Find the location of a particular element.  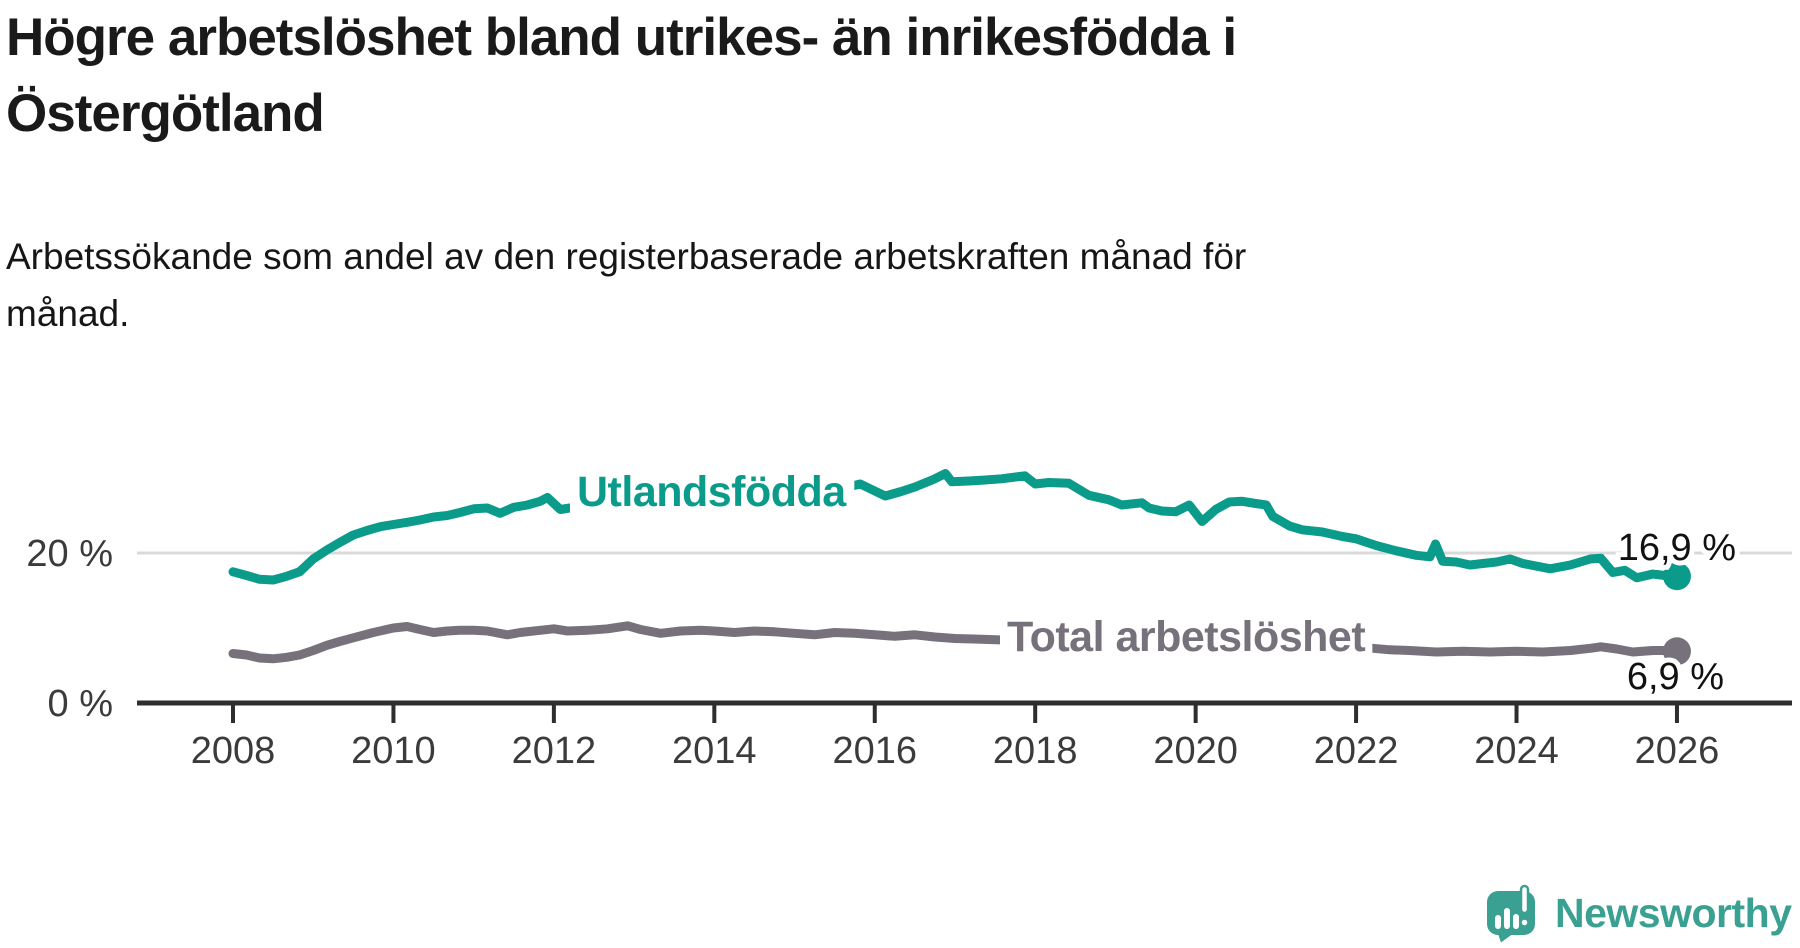

newsworthy-brand-name: Newsworthy is located at coordinates (1673, 913).